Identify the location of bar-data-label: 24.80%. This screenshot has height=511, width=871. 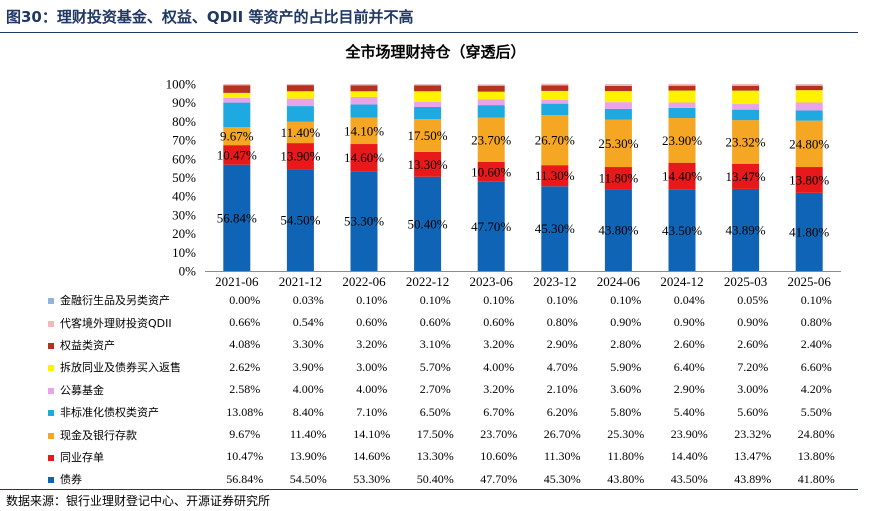
(809, 143).